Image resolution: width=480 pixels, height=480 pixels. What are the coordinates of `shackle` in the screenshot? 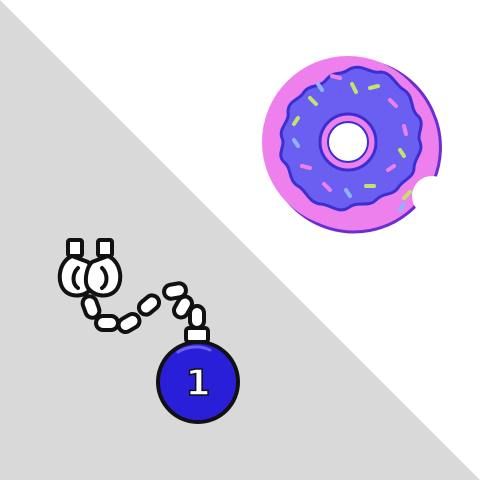 It's located at (90, 268).